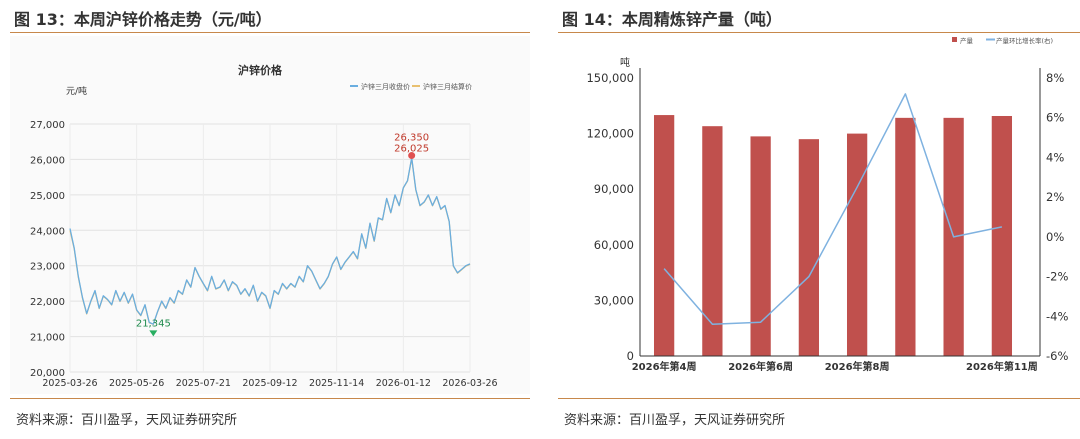 Image resolution: width=1080 pixels, height=439 pixels. I want to click on y-tick-label: 20,000, so click(47, 373).